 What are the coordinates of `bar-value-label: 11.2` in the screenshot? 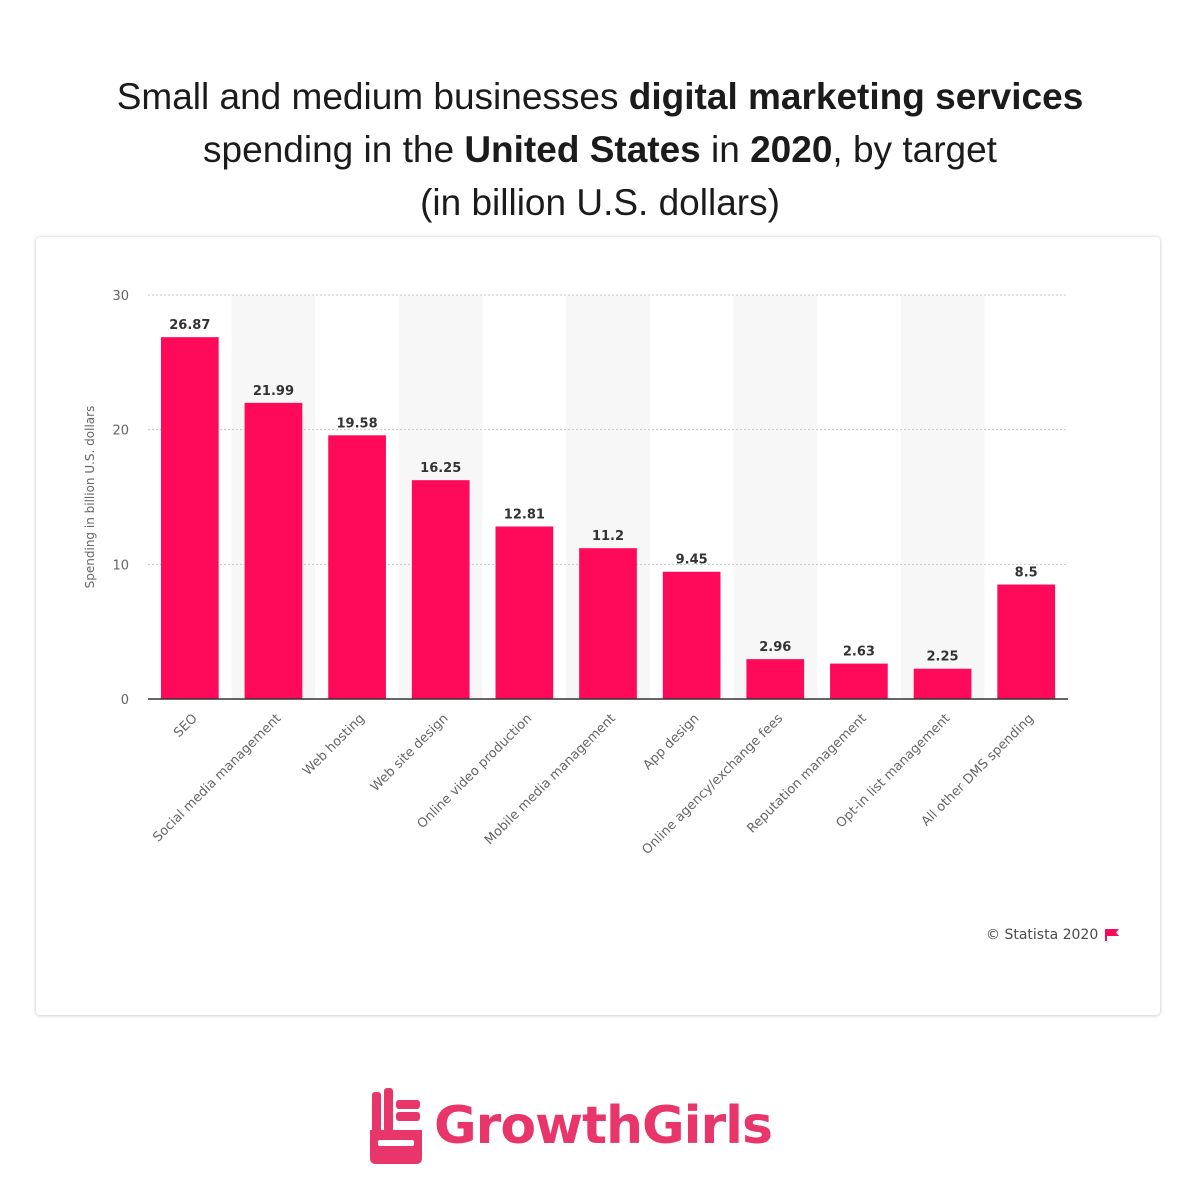 It's located at (608, 536).